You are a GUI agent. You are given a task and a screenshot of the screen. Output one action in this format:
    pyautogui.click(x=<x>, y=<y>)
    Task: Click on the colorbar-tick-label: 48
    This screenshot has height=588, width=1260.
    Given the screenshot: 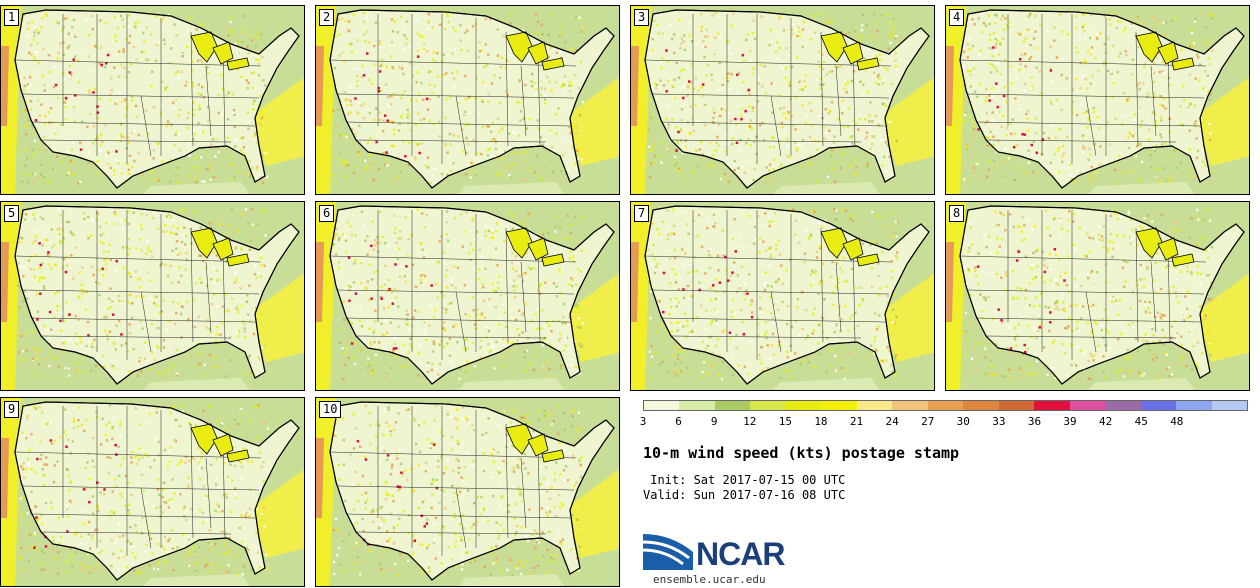 What is the action you would take?
    pyautogui.click(x=1177, y=421)
    